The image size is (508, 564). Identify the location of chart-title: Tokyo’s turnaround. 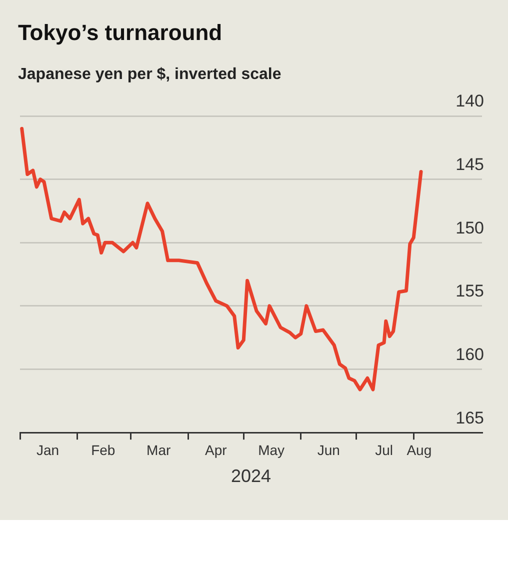
(120, 33).